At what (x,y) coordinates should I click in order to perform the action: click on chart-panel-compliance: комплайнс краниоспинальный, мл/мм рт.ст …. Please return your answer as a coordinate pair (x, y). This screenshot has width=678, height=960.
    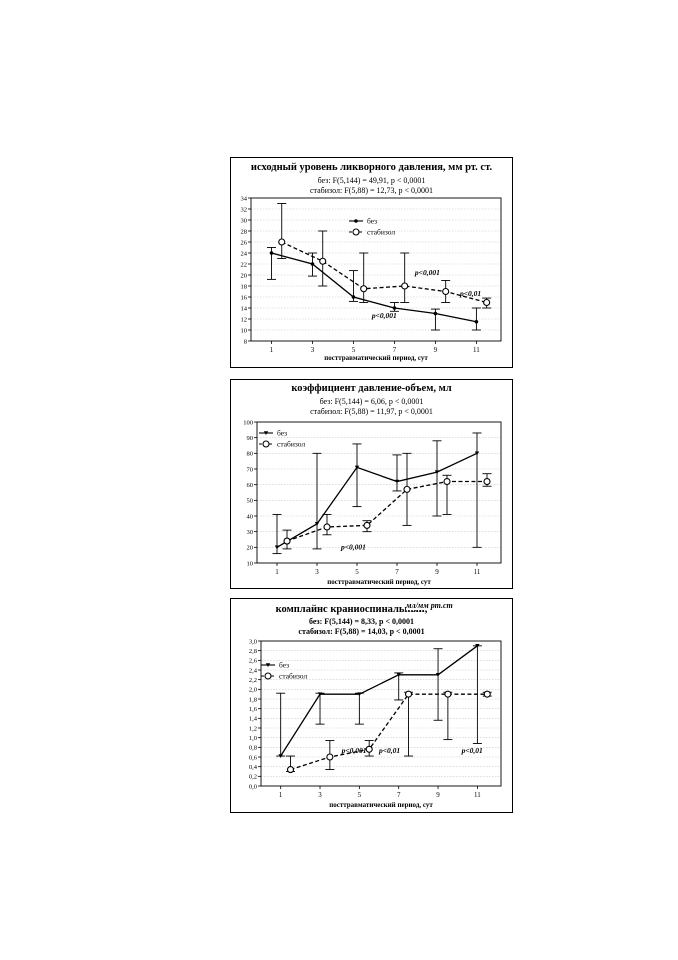
    Looking at the image, I should click on (371, 705).